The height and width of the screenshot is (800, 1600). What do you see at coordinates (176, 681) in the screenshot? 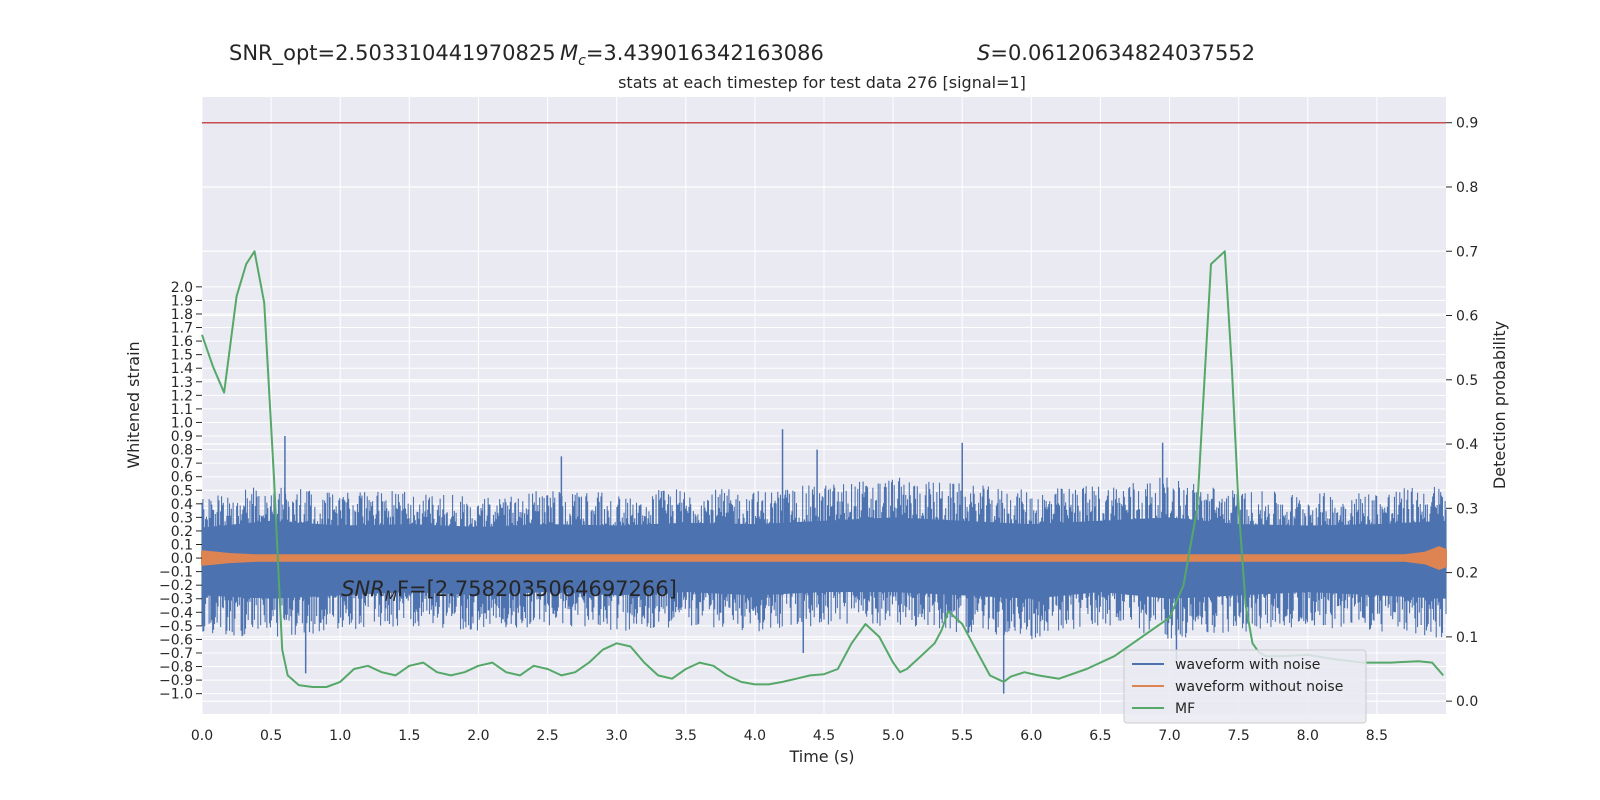
I see `y-left-tick-label: −0.9` at bounding box center [176, 681].